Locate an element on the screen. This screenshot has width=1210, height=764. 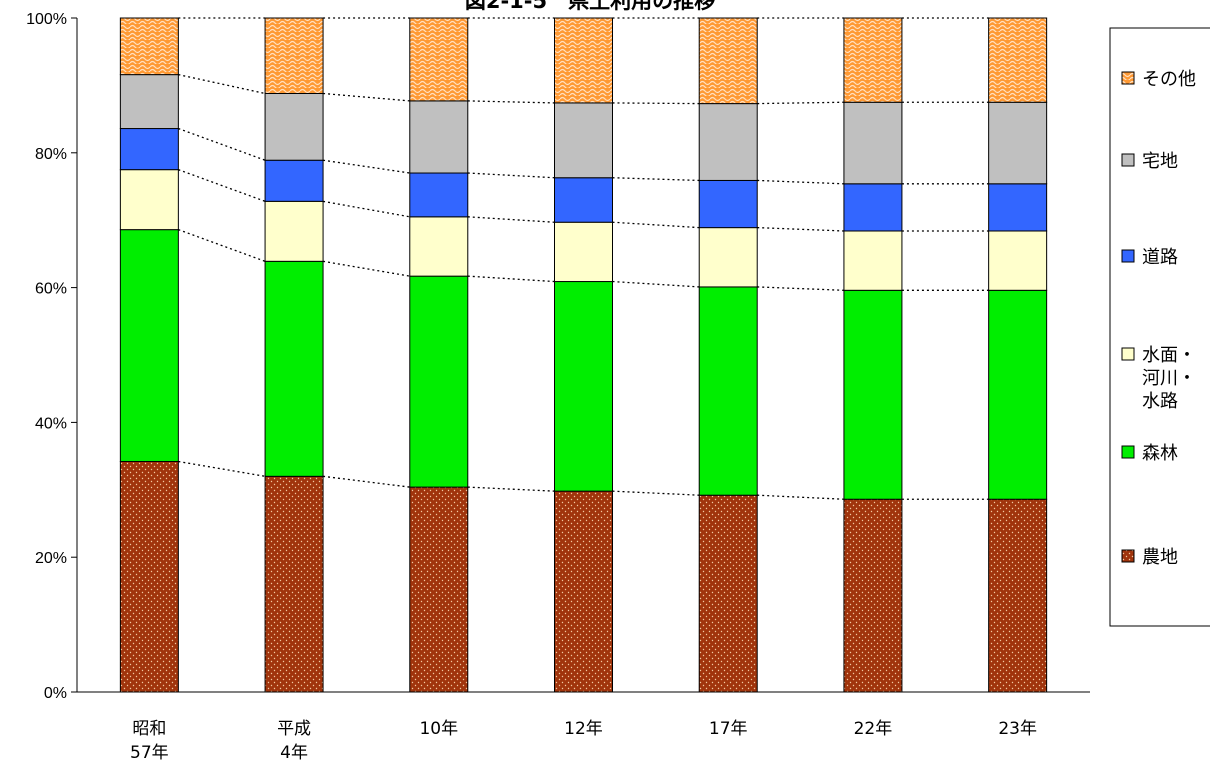
legend-box is located at coordinates (1159, 327).